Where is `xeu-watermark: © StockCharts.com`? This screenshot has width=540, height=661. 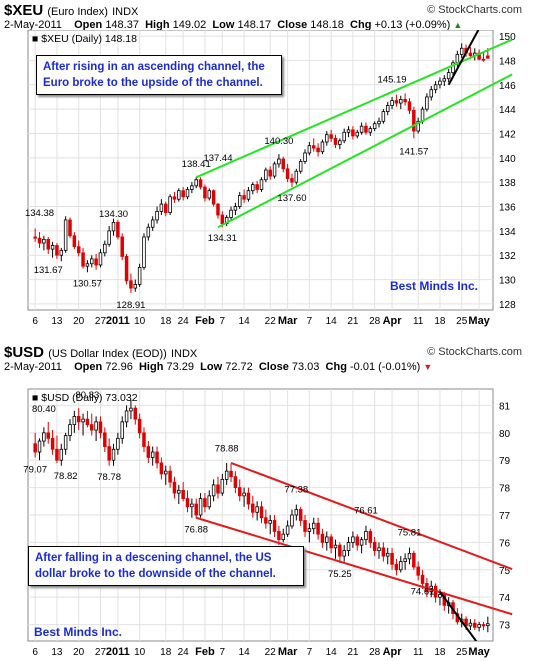
xeu-watermark: © StockCharts.com is located at coordinates (474, 10).